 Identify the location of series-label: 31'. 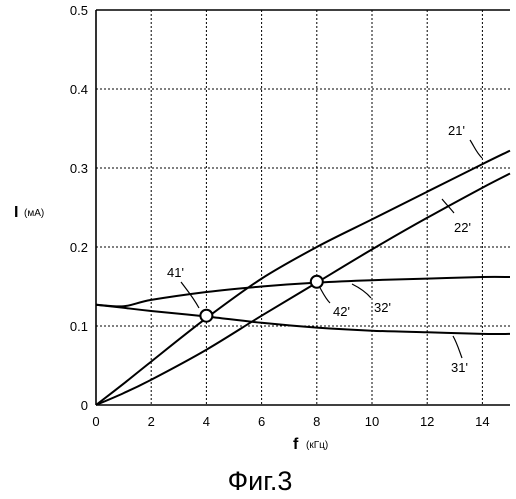
(459, 367).